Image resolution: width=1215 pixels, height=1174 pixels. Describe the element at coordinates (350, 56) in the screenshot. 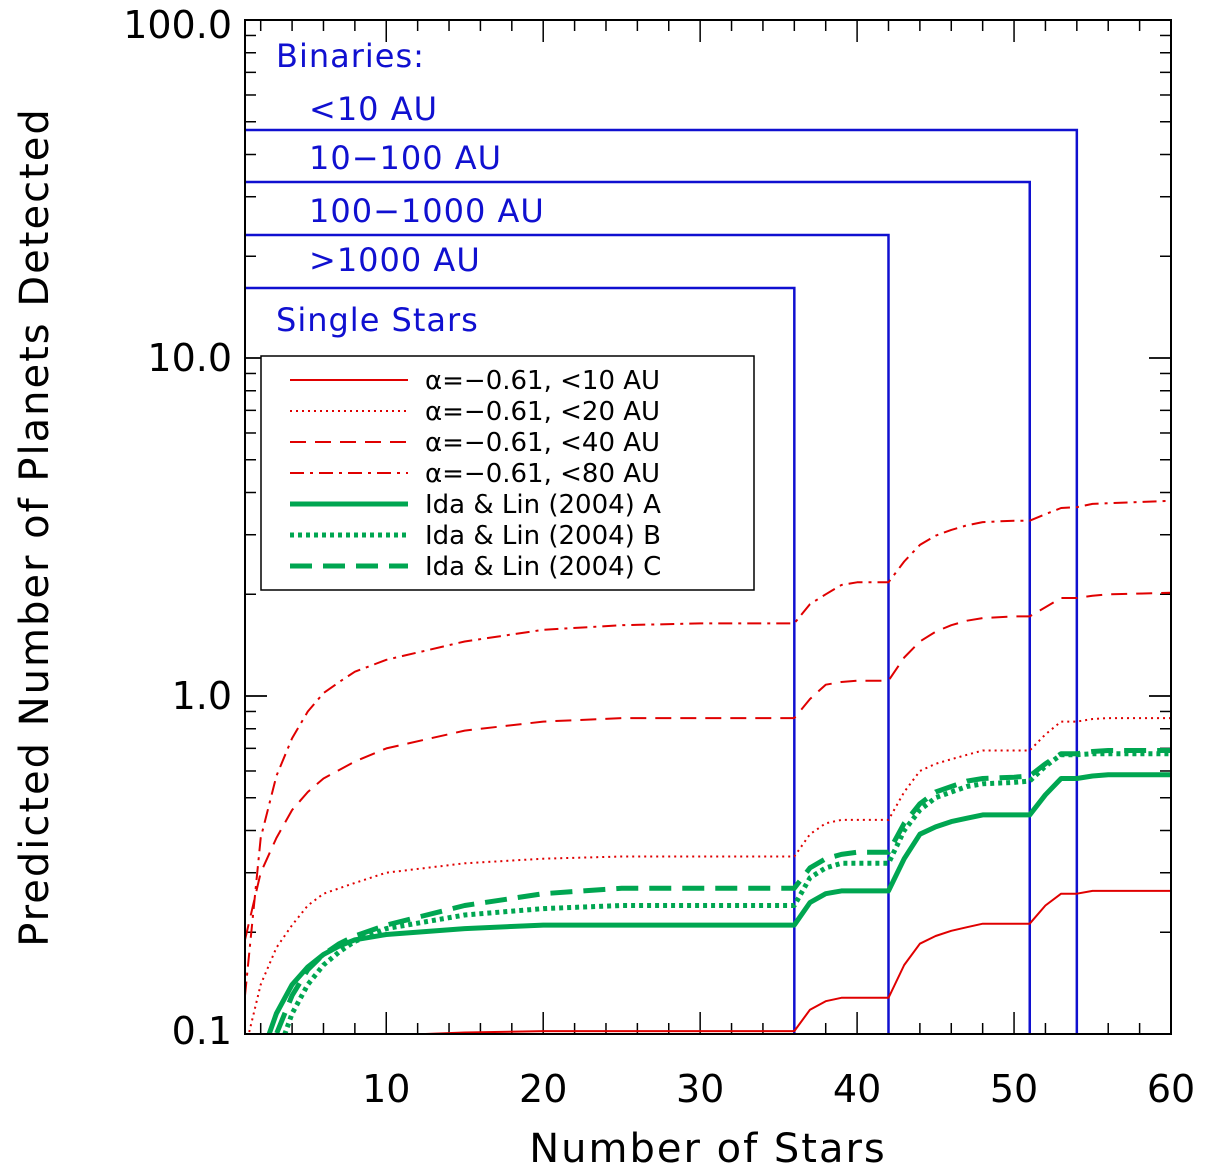

I see `binaries-header: Binaries:` at that location.